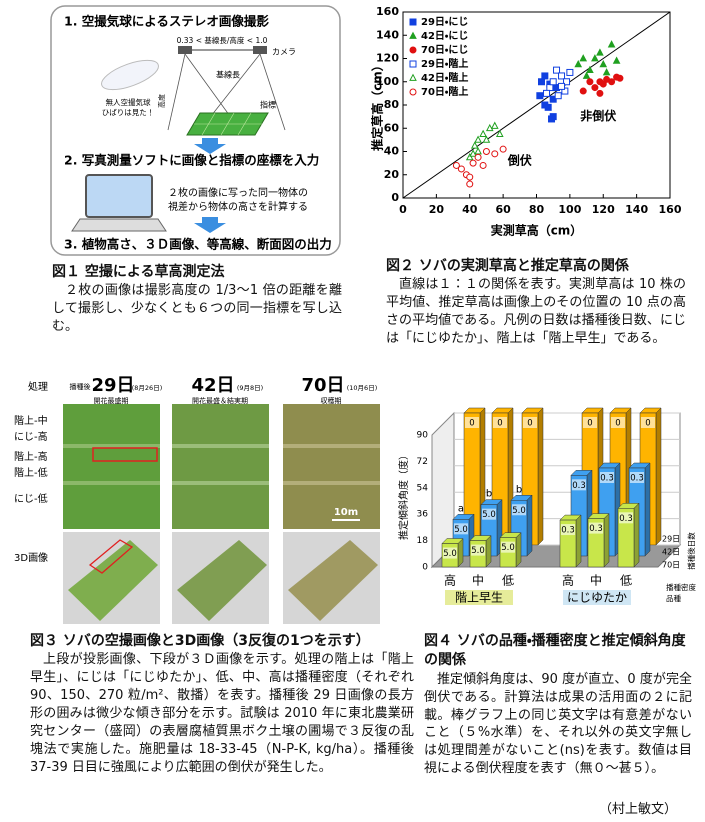 The image size is (705, 822). Describe the element at coordinates (507, 266) in the screenshot. I see `caption-title: 図２ ソバの実測草高と推定草高の関係` at that location.